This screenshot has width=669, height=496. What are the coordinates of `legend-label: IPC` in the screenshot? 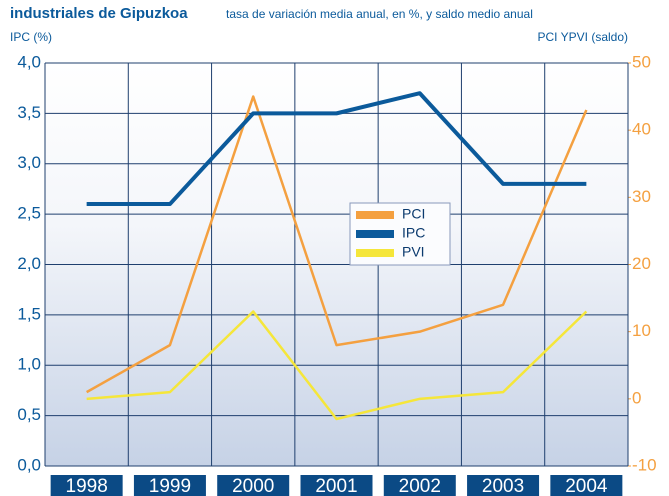 It's located at (413, 233).